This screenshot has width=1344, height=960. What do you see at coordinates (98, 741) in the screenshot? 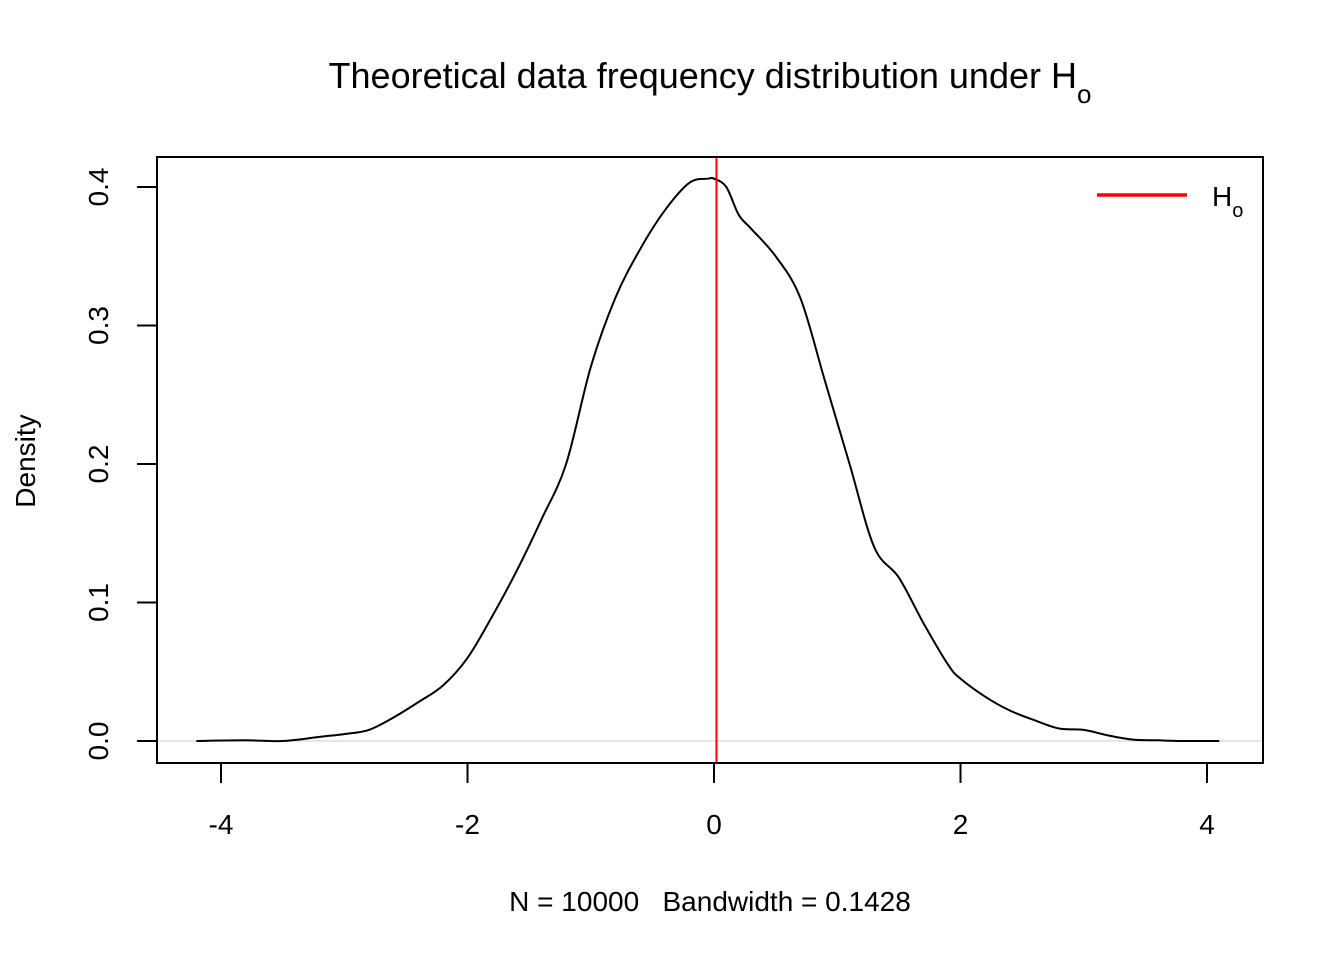
I see `y-tick-label: 0.0` at bounding box center [98, 741].